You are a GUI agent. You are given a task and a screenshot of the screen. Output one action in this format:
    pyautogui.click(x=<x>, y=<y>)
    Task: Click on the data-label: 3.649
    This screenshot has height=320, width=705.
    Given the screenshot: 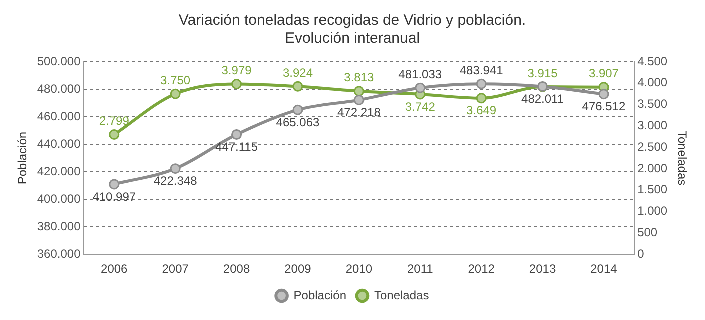 What is the action you would take?
    pyautogui.click(x=481, y=111)
    